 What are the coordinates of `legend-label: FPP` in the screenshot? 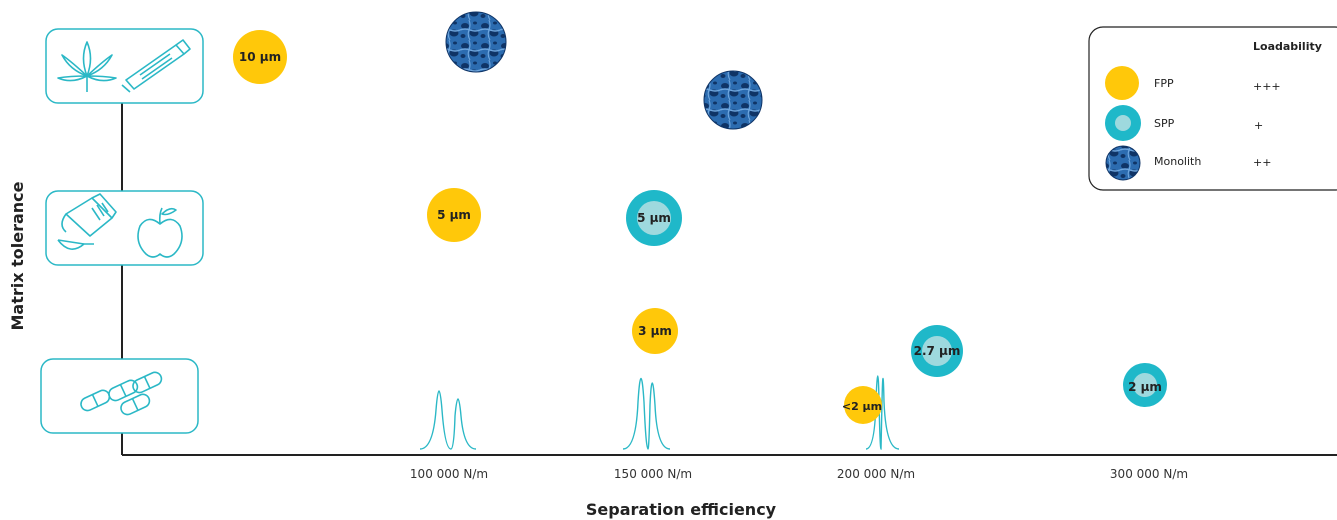 It's located at (1164, 83).